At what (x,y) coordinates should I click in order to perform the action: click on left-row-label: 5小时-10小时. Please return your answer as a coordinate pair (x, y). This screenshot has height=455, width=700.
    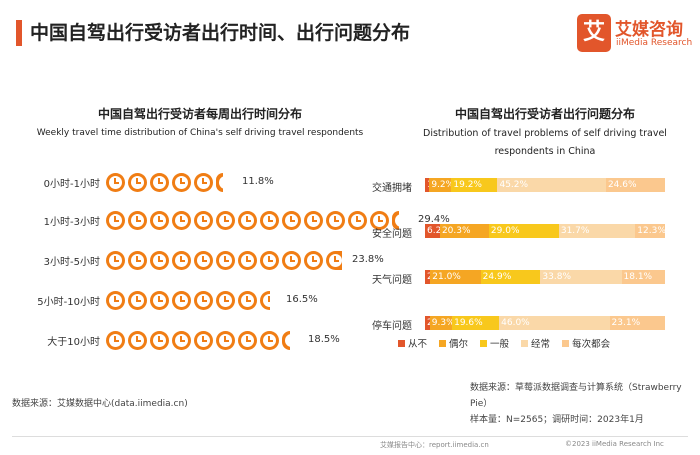
    Looking at the image, I should click on (68, 302).